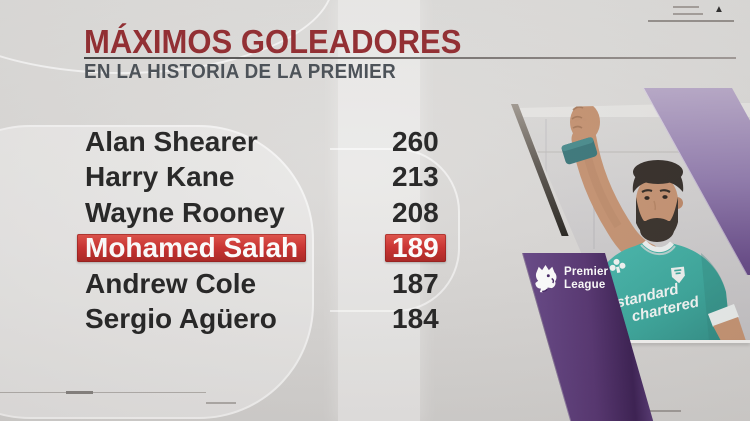 This screenshot has width=750, height=421. Describe the element at coordinates (579, 151) in the screenshot. I see `wristband` at that location.